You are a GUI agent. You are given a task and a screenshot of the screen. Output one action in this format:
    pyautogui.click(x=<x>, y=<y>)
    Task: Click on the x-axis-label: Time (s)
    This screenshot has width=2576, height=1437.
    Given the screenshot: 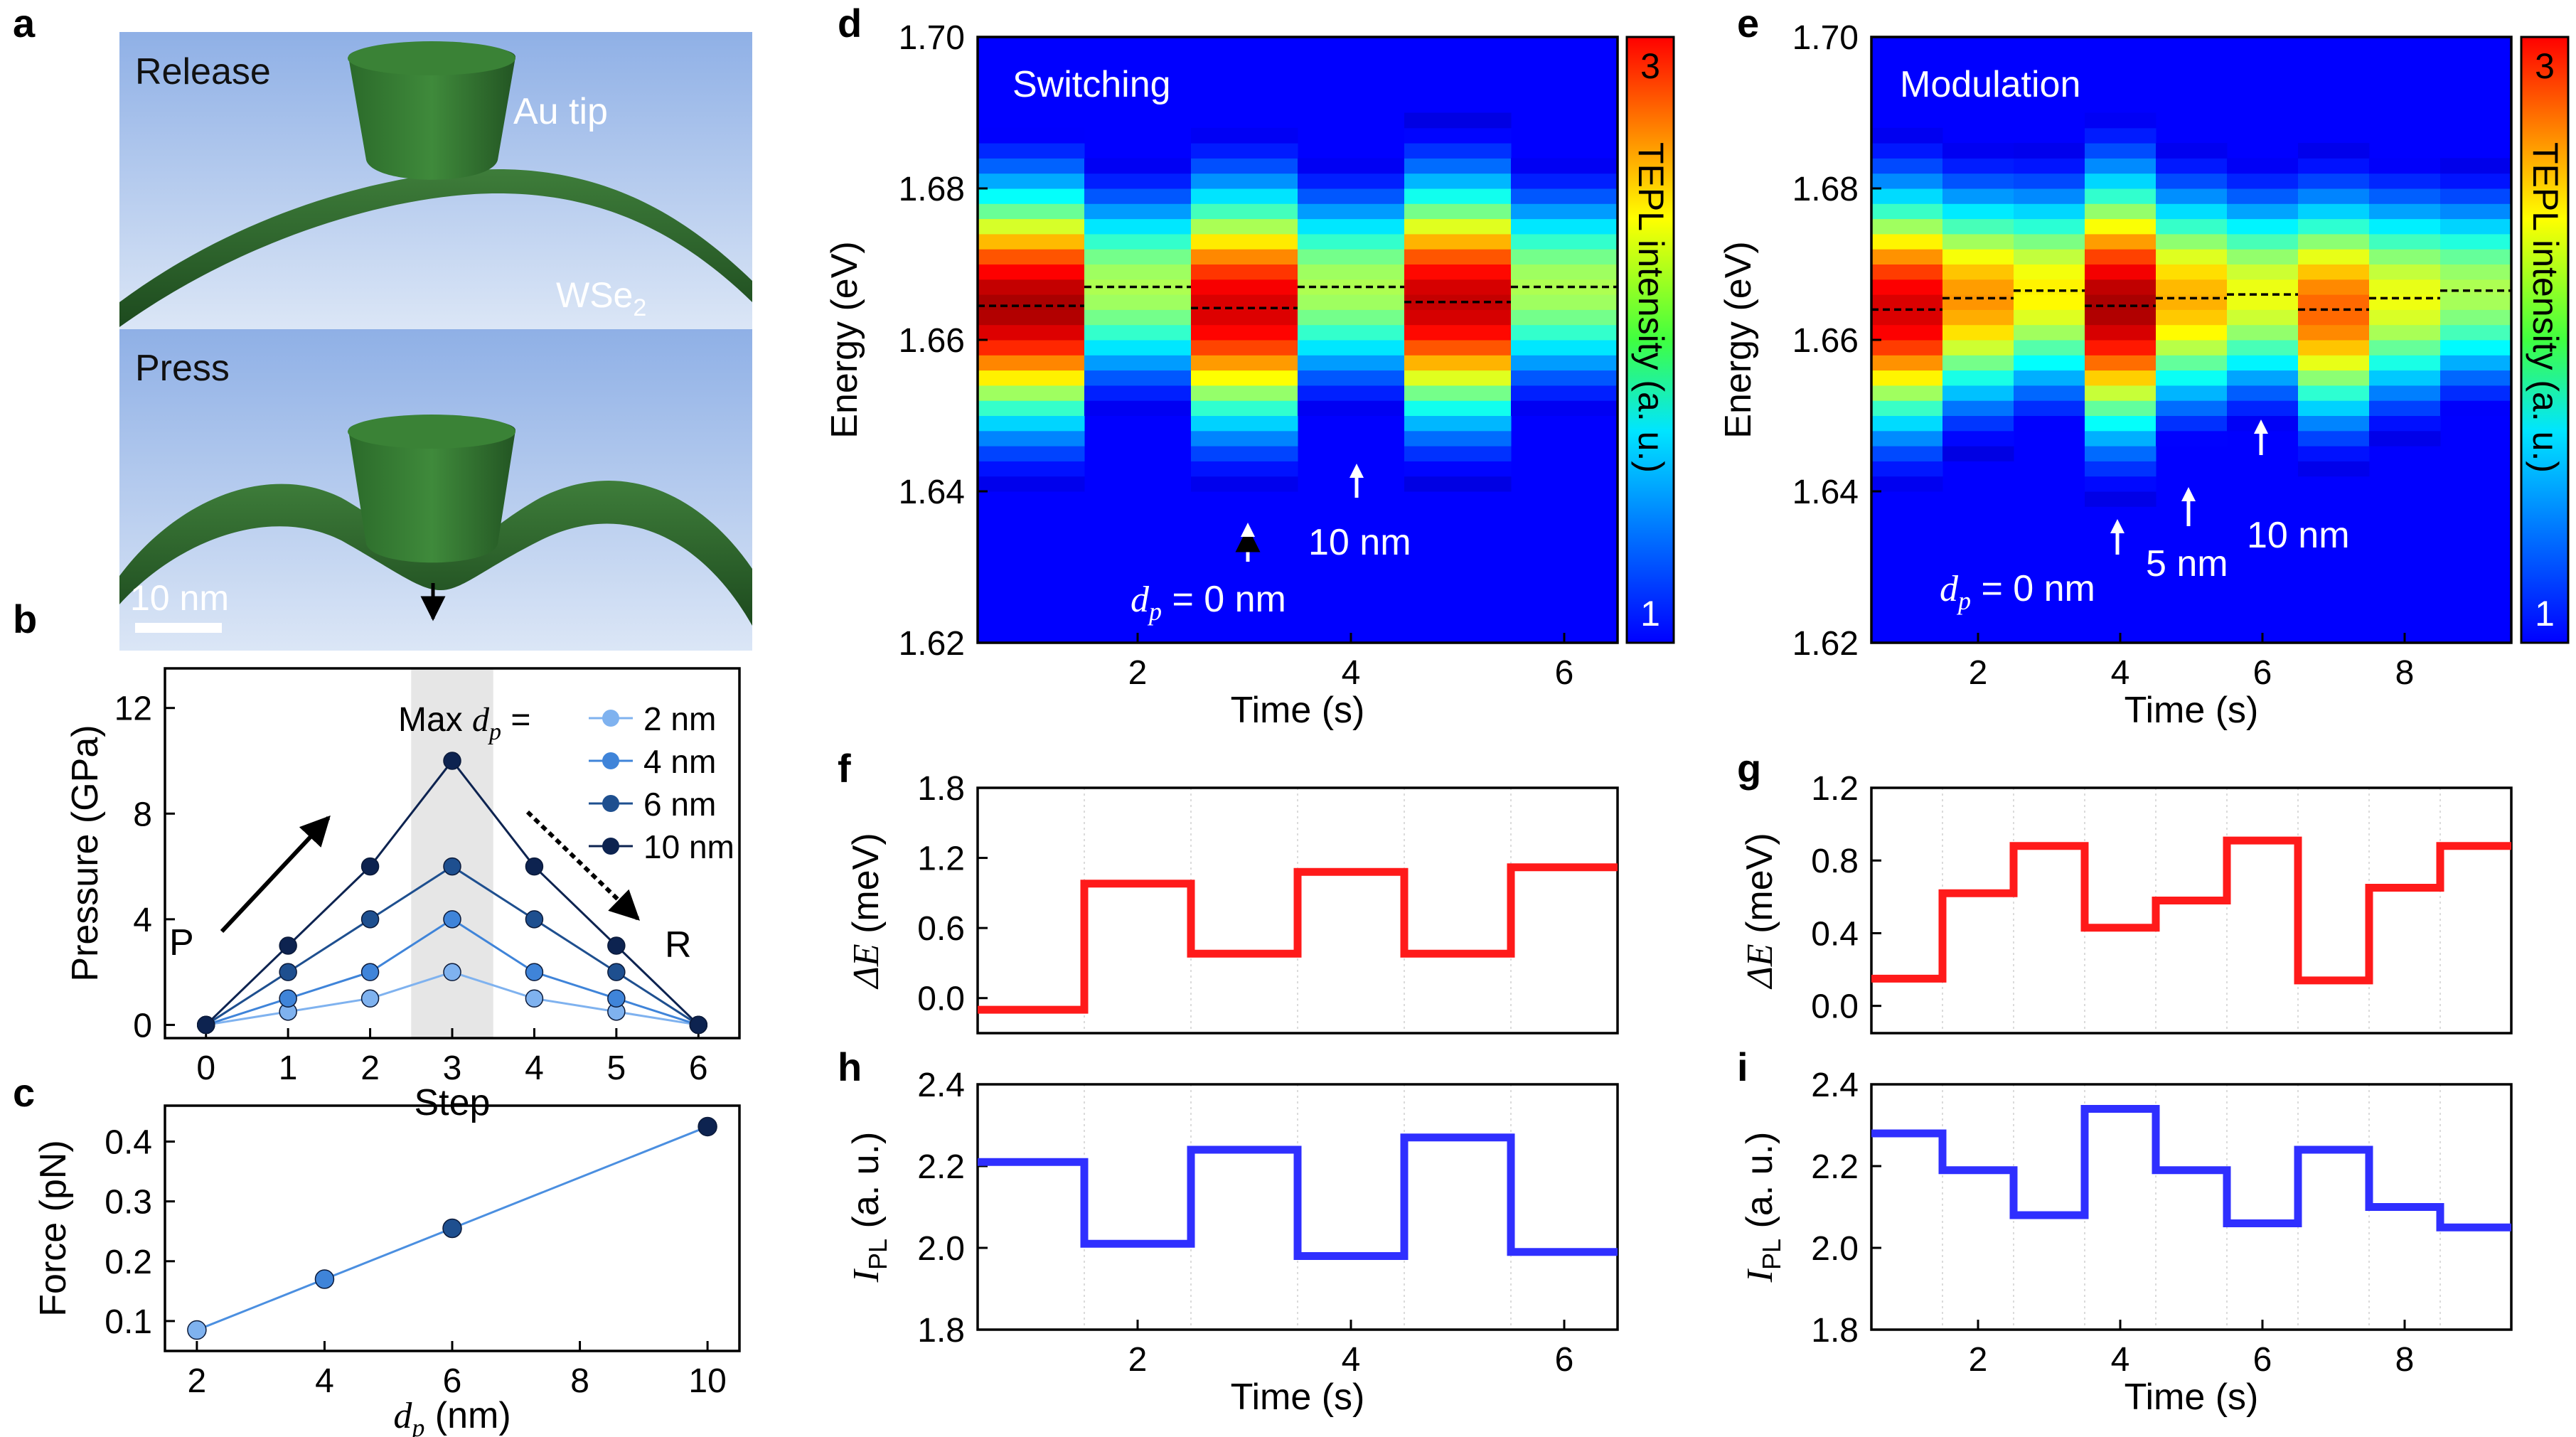 What is the action you would take?
    pyautogui.click(x=1298, y=1397)
    